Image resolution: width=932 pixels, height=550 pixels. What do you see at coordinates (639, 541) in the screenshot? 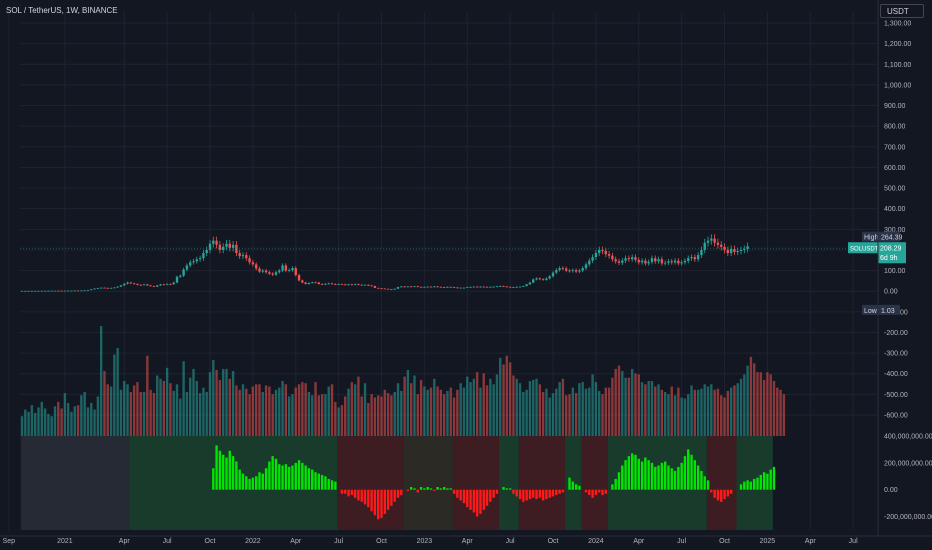
I see `x-tick-label: Apr` at bounding box center [639, 541].